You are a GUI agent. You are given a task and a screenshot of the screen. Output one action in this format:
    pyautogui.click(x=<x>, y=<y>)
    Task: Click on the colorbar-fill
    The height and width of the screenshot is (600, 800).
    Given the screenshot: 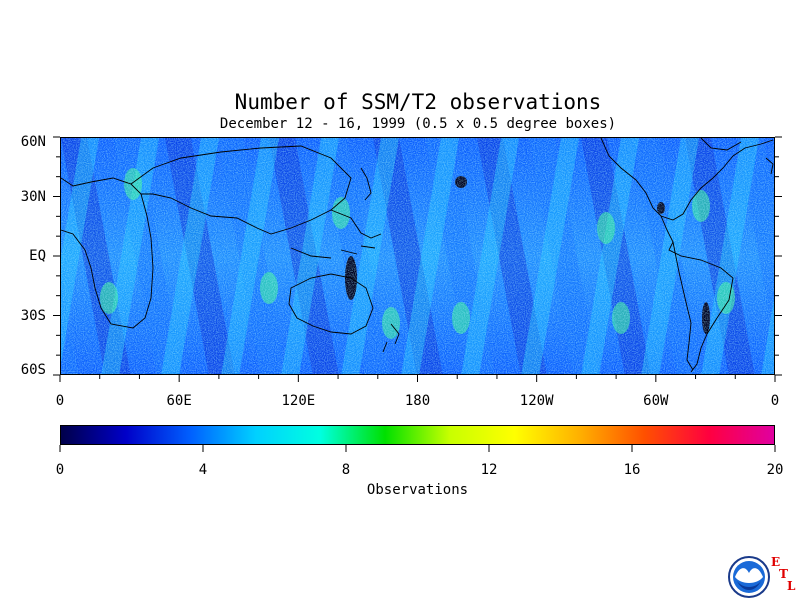 What is the action you would take?
    pyautogui.click(x=417, y=435)
    